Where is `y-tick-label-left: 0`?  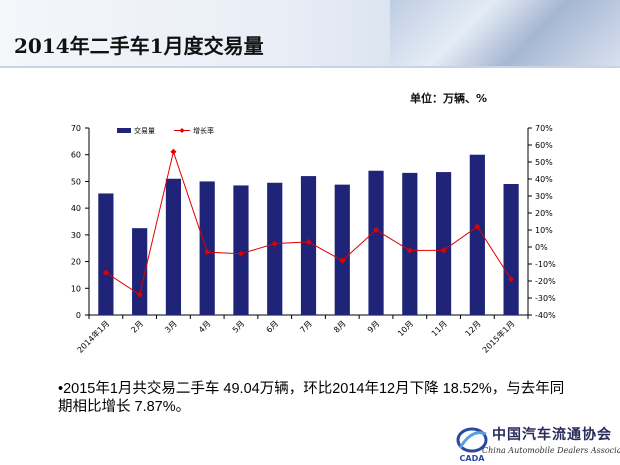 y-tick-label-left: 0 is located at coordinates (78, 315).